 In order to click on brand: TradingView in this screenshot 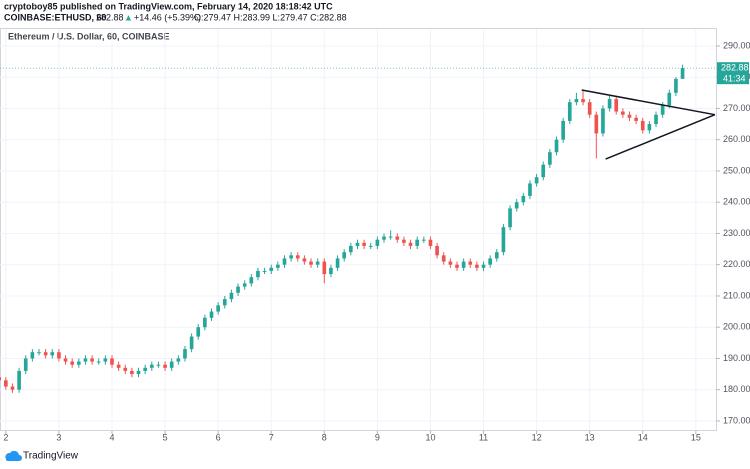, I will do `click(51, 456)`.